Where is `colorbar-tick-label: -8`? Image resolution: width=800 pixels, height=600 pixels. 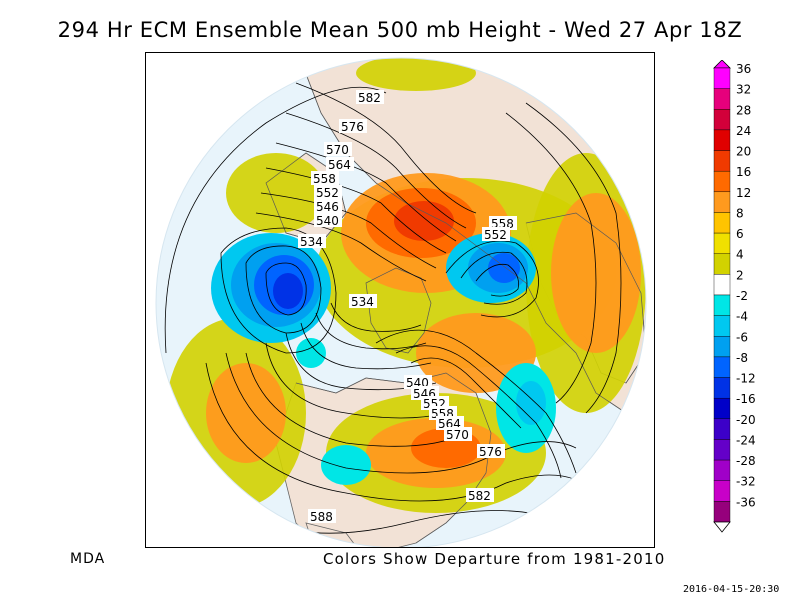
colorbar-tick-label: -8 is located at coordinates (742, 358).